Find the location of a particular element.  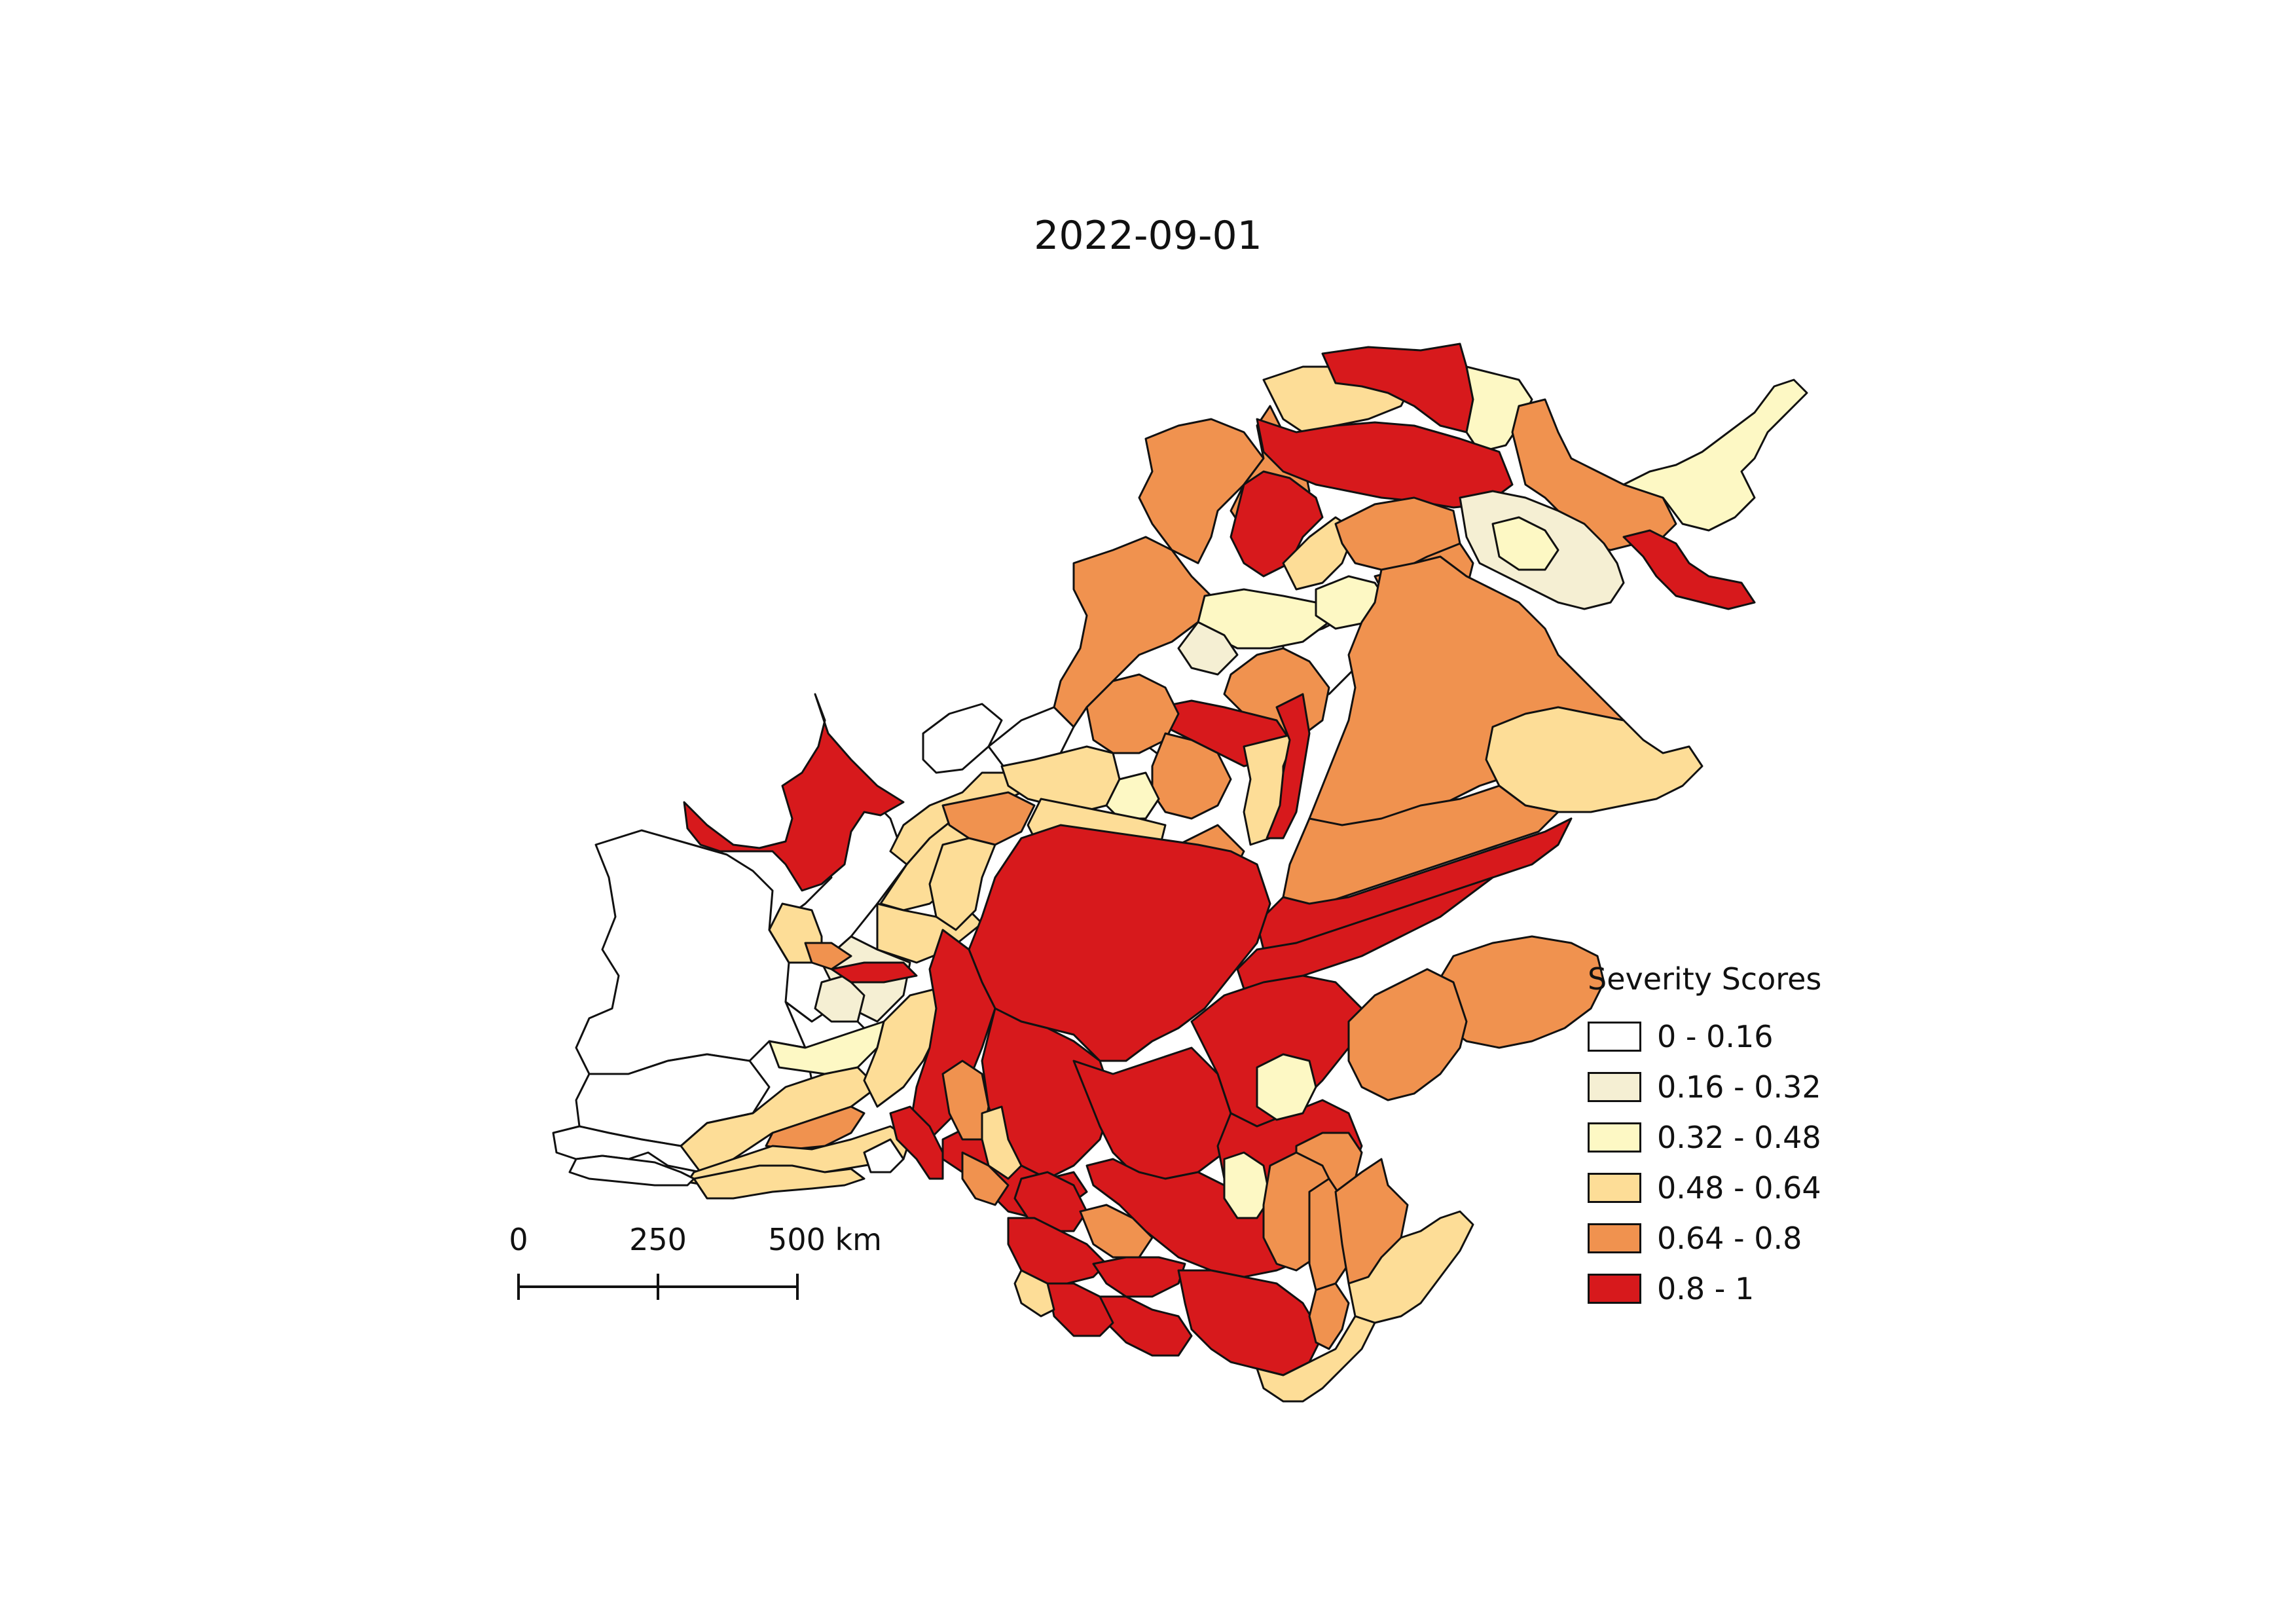

legend-item: 0.32 - 0.48 is located at coordinates (1704, 1137).